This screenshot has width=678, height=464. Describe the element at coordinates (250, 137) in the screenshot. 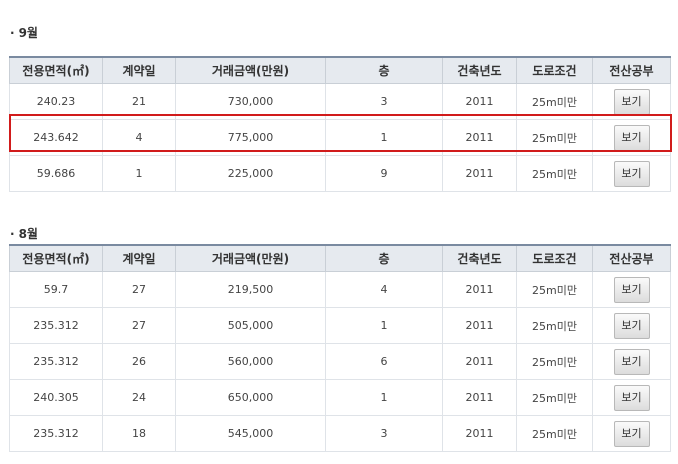

I see `cell-price: 775,000` at that location.